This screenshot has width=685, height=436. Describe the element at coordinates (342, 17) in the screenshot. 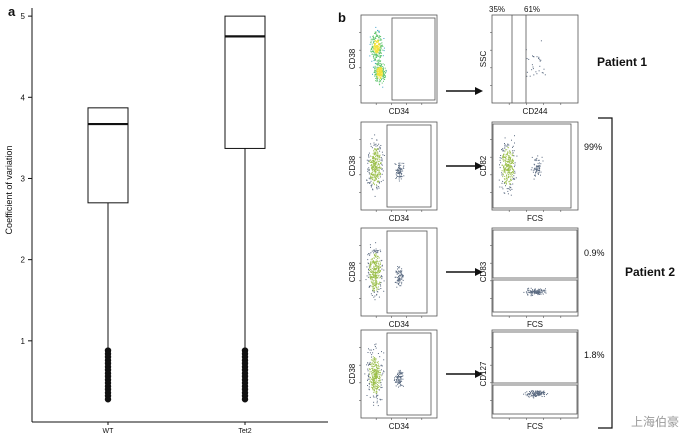

I see `panel-b-label: b` at that location.